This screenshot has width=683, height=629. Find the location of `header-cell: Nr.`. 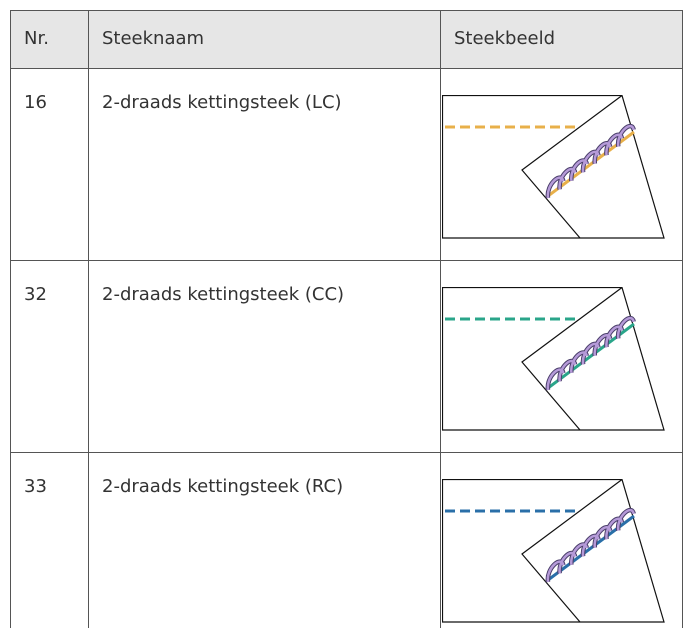

header-cell: Nr. is located at coordinates (36, 38).